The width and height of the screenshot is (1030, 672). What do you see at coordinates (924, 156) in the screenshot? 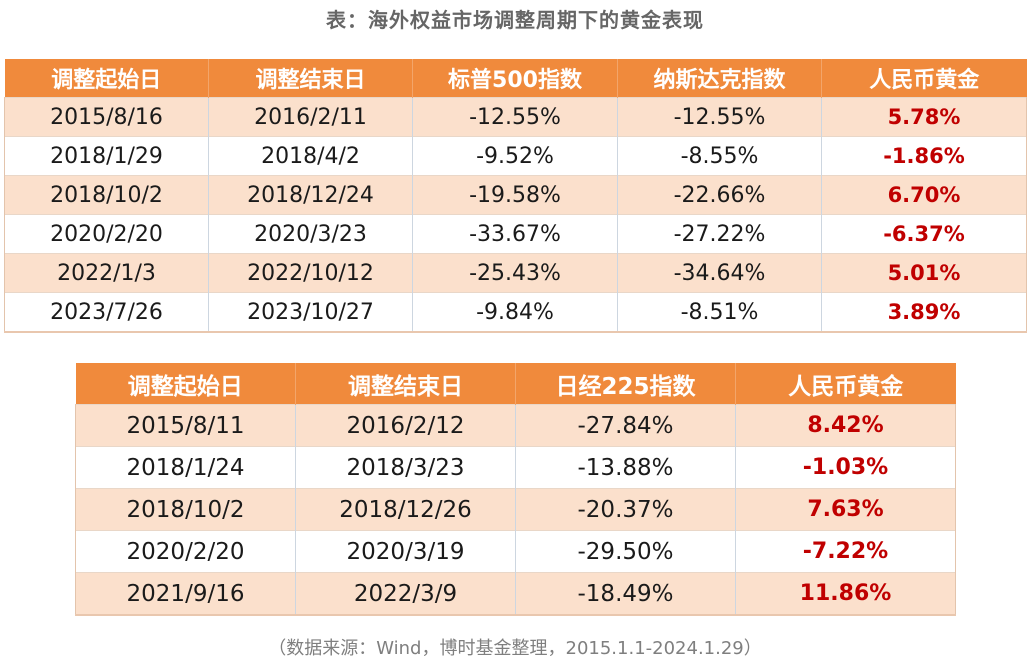
I see `cell-rmb-gold: -1.86%` at bounding box center [924, 156].